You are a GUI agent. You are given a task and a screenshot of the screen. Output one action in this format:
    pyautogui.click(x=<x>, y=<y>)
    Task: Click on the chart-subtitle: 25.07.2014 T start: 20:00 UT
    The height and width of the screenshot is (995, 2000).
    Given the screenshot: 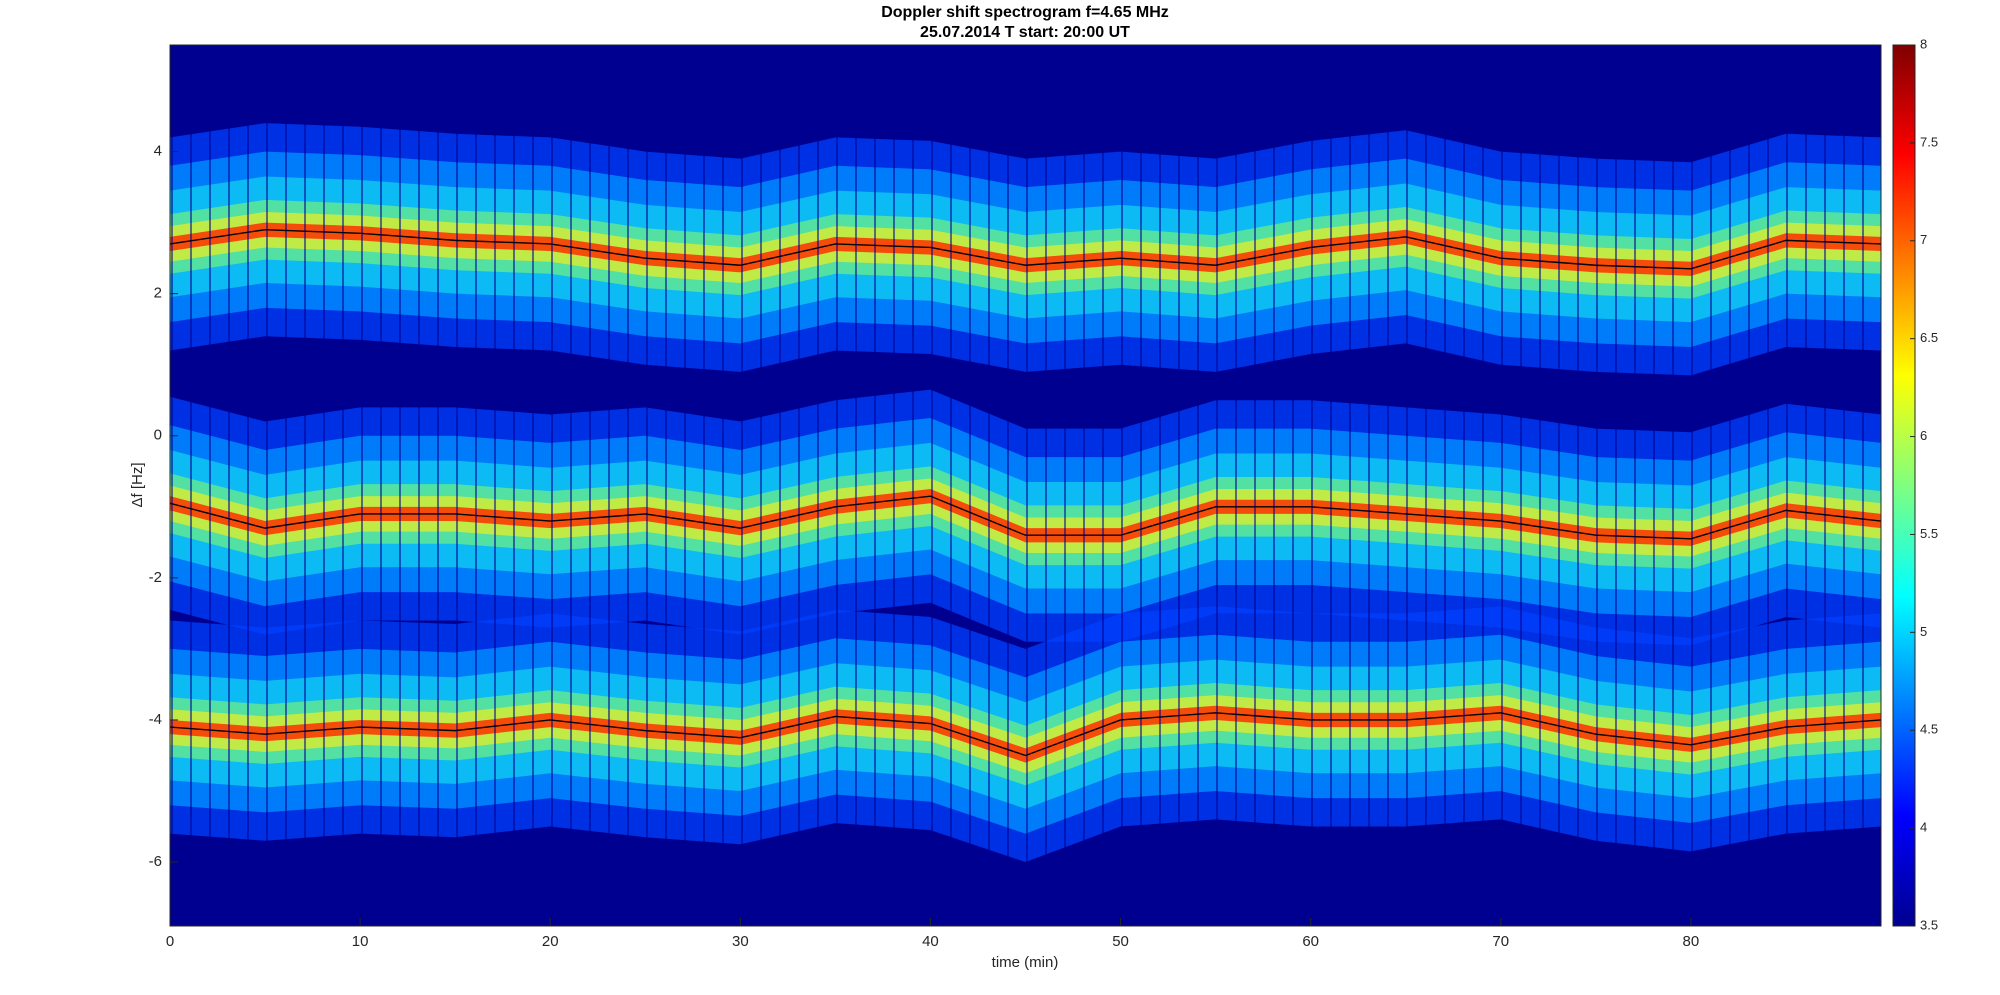 What is the action you would take?
    pyautogui.click(x=1025, y=32)
    